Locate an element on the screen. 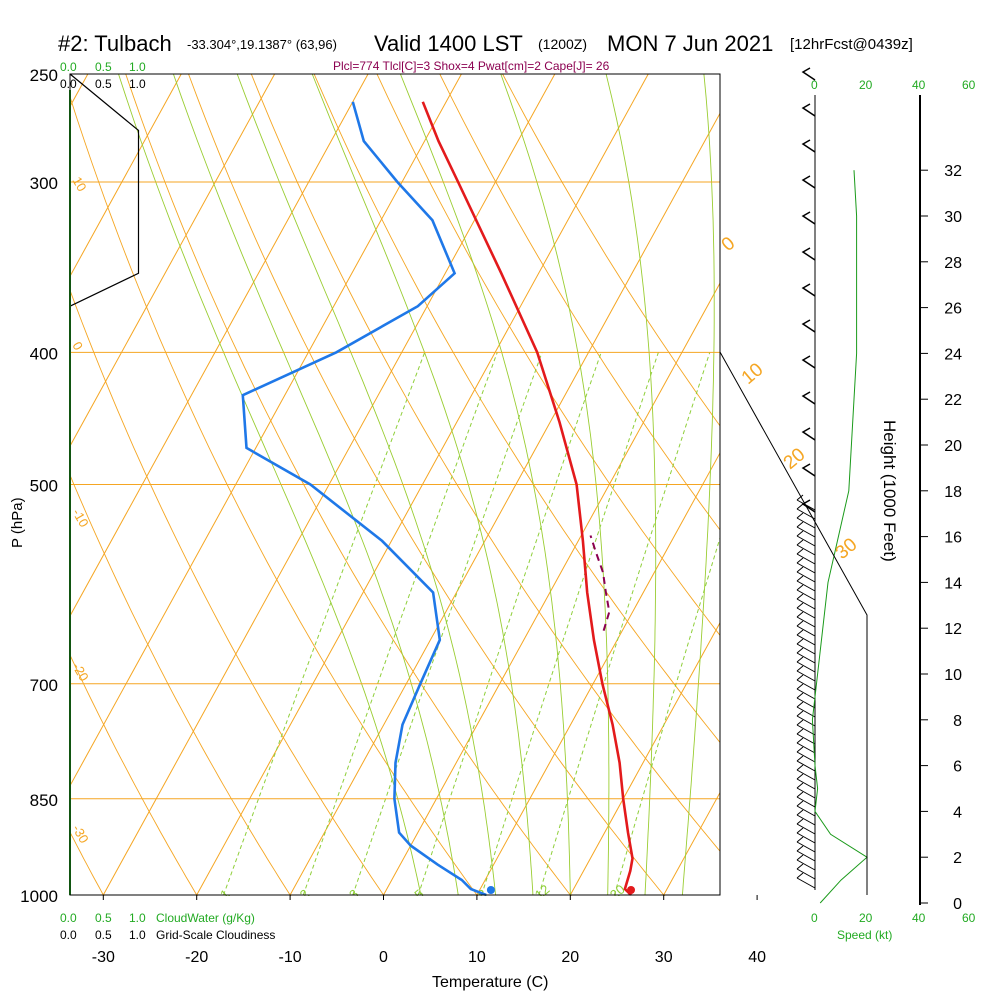 This screenshot has width=1000, height=1000. speed-bottom-20: 20 is located at coordinates (866, 918).